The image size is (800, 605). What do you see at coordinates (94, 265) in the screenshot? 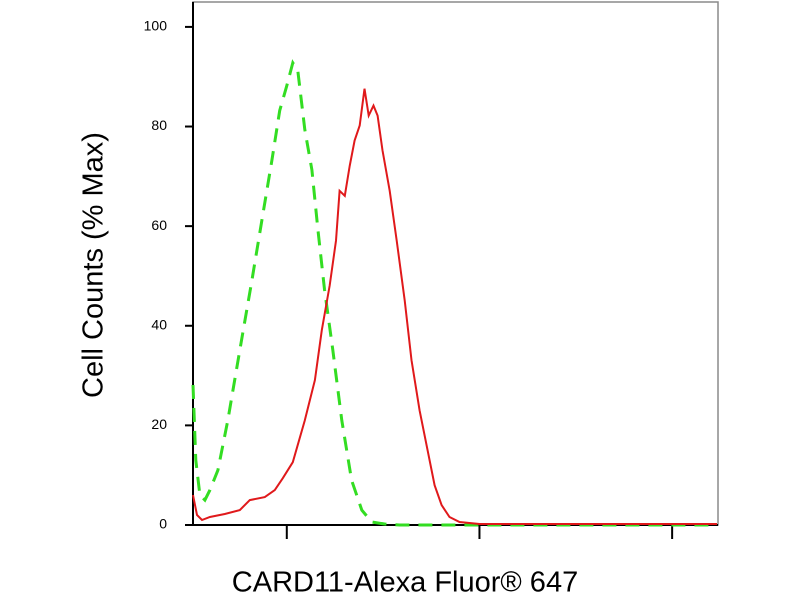
I see `y-axis-title: Cell Counts (% Max)` at bounding box center [94, 265].